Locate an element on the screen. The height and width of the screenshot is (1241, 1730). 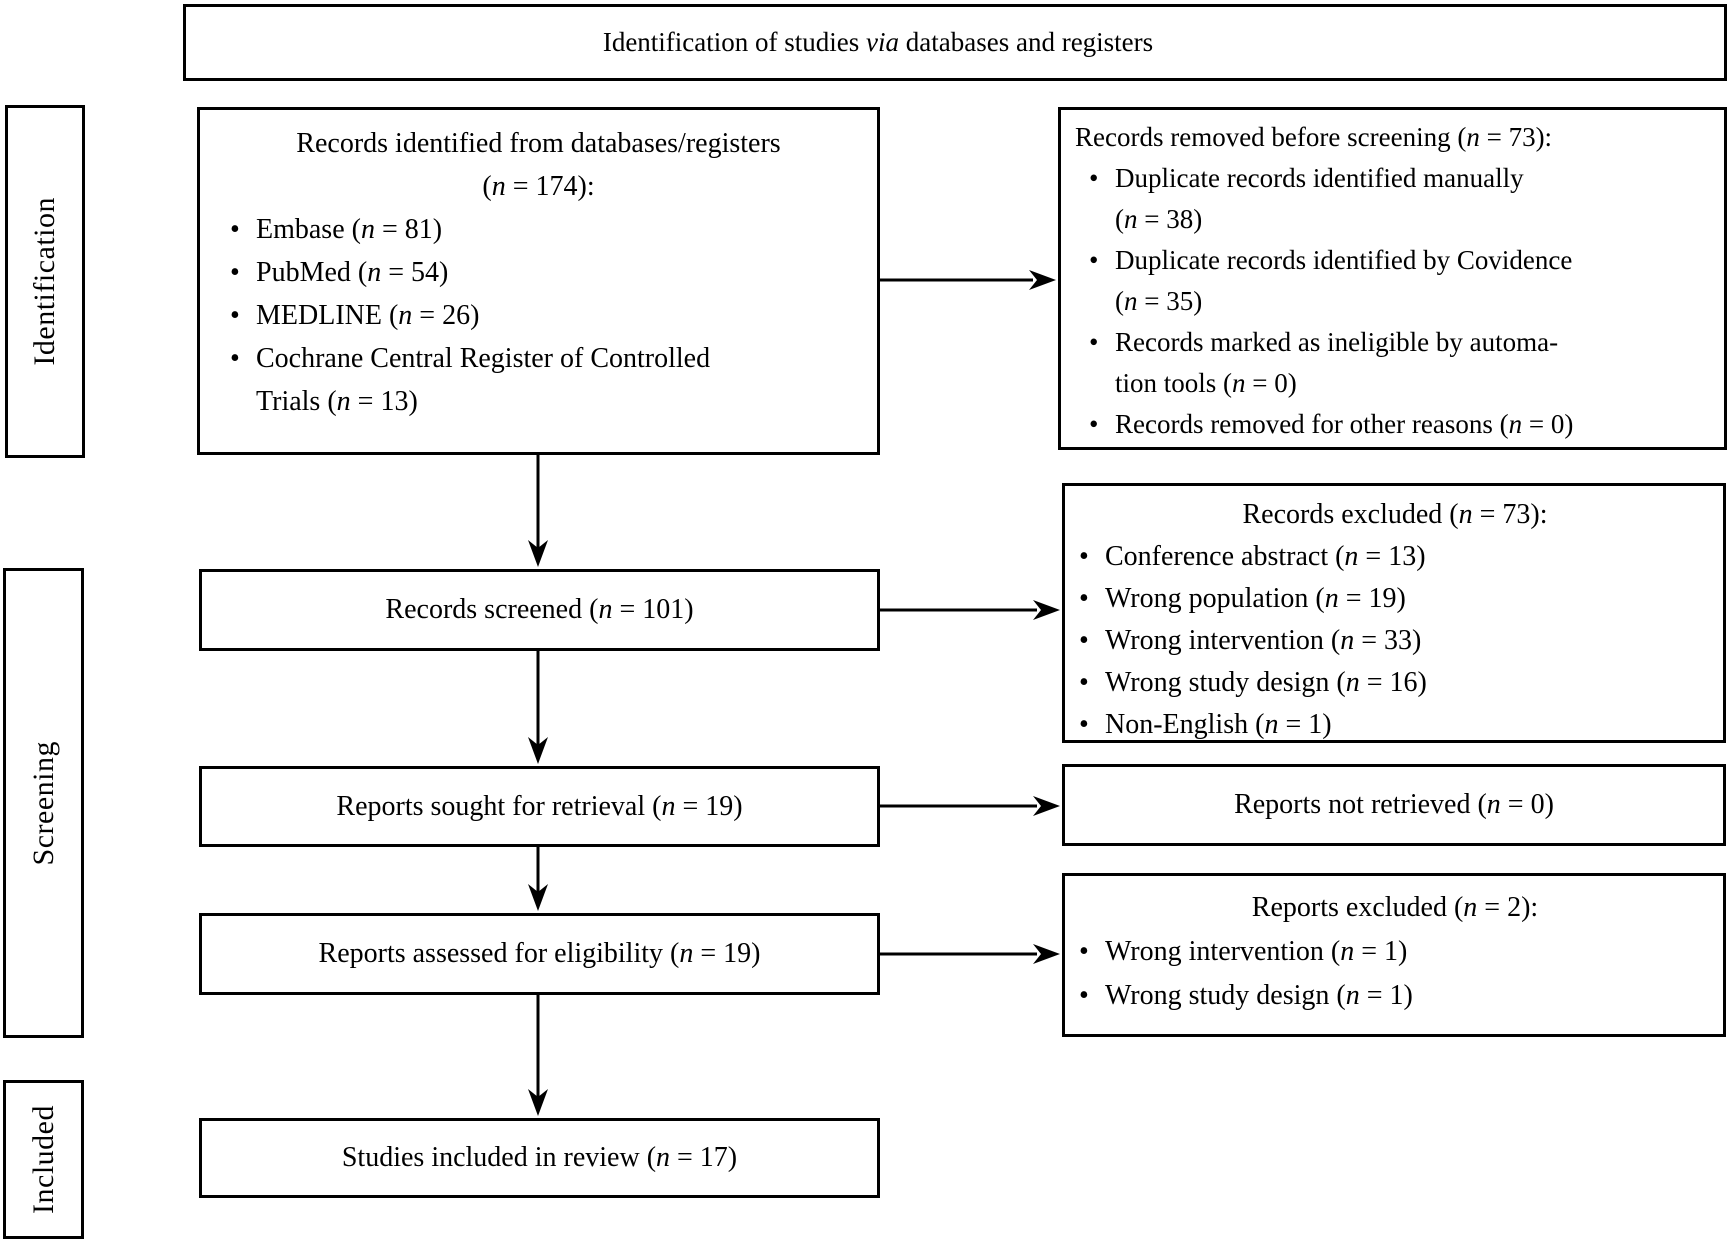
arrow-identified-to-screened is located at coordinates (538, 511).